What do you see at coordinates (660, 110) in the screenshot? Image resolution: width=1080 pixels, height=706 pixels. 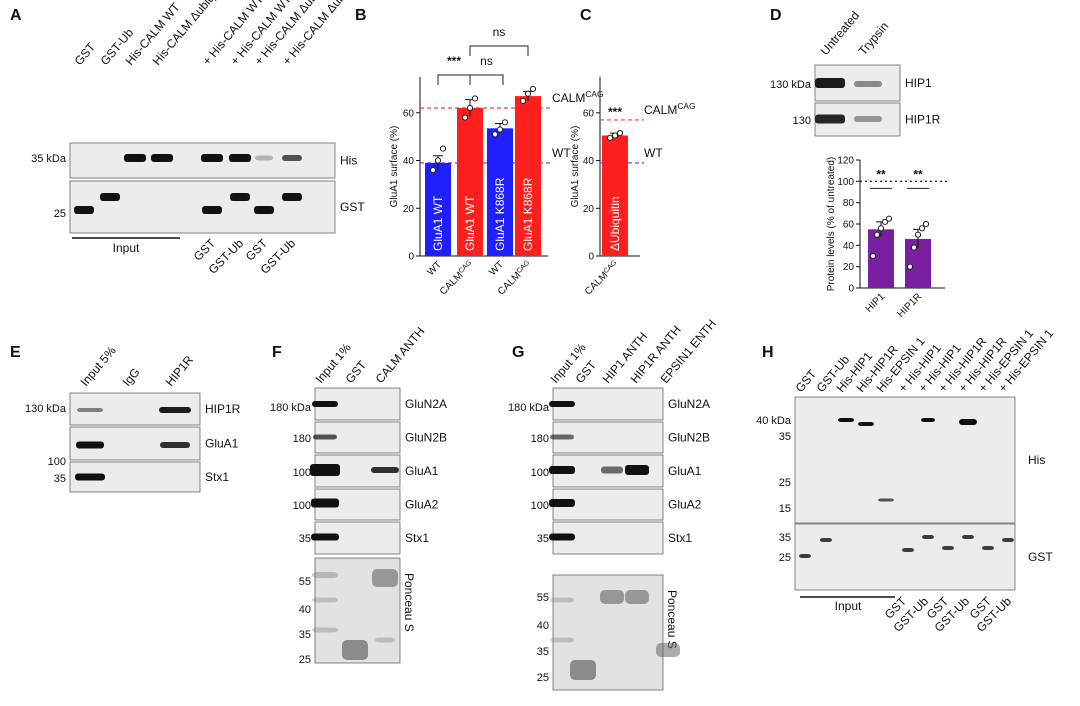 I see `reference-label-base: CALM` at bounding box center [660, 110].